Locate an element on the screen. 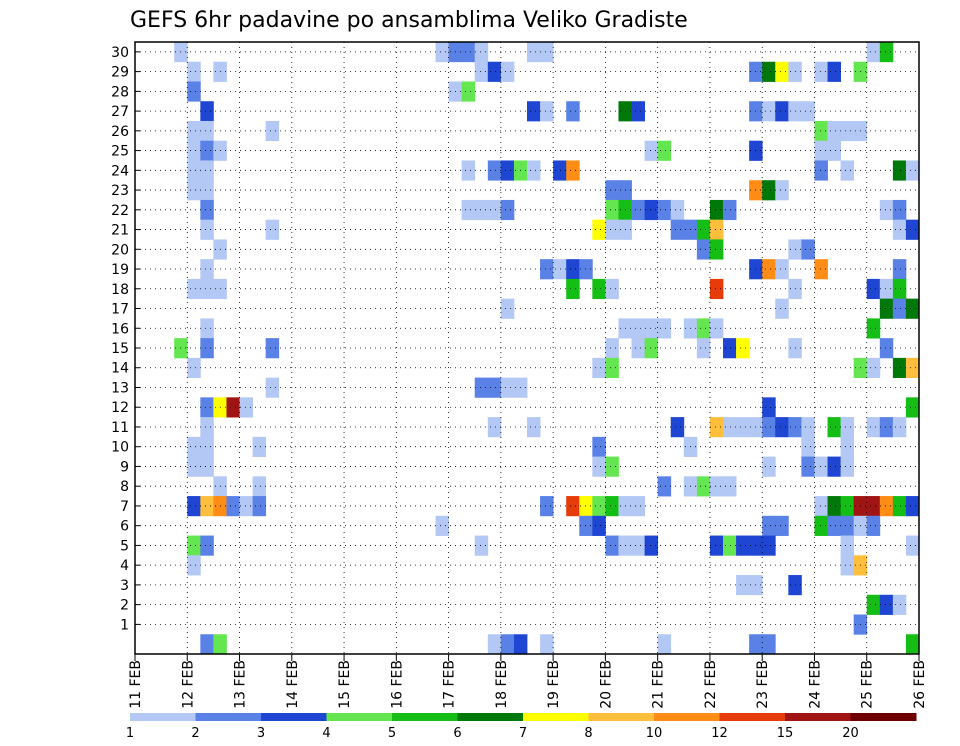 This screenshot has width=960, height=746. y-tick-label: 13 is located at coordinates (120, 388).